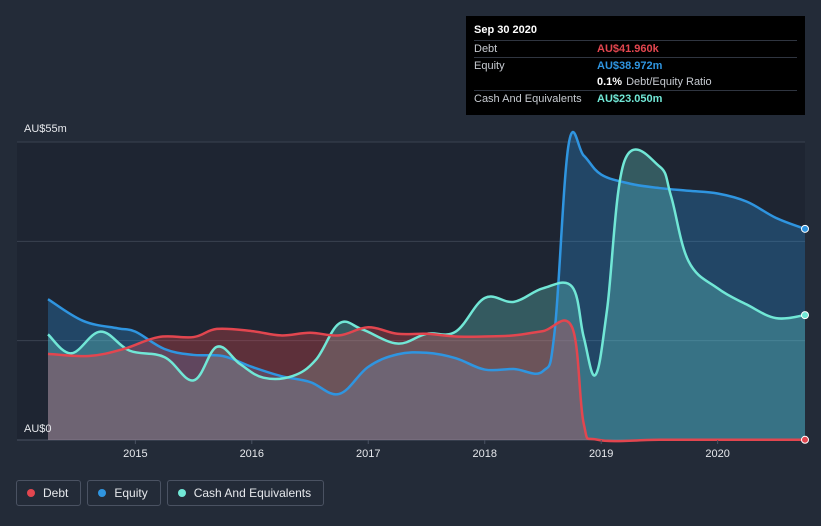 Image resolution: width=821 pixels, height=526 pixels. I want to click on debt-endpoint, so click(805, 439).